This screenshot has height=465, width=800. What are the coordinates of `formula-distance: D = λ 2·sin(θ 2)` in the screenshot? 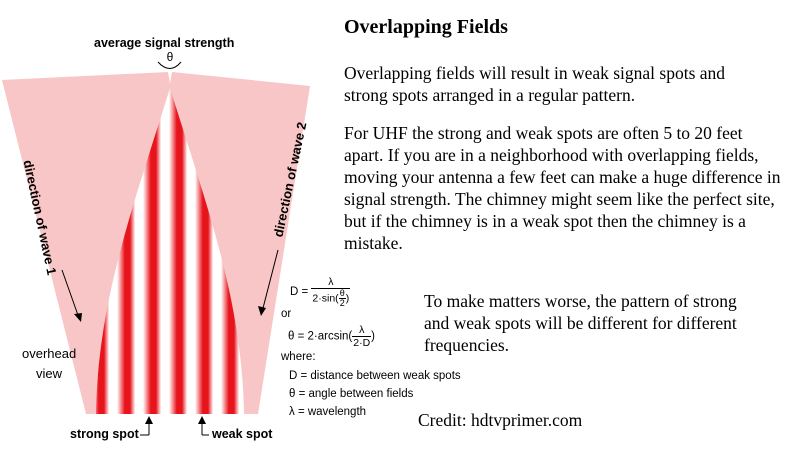 It's located at (320, 292).